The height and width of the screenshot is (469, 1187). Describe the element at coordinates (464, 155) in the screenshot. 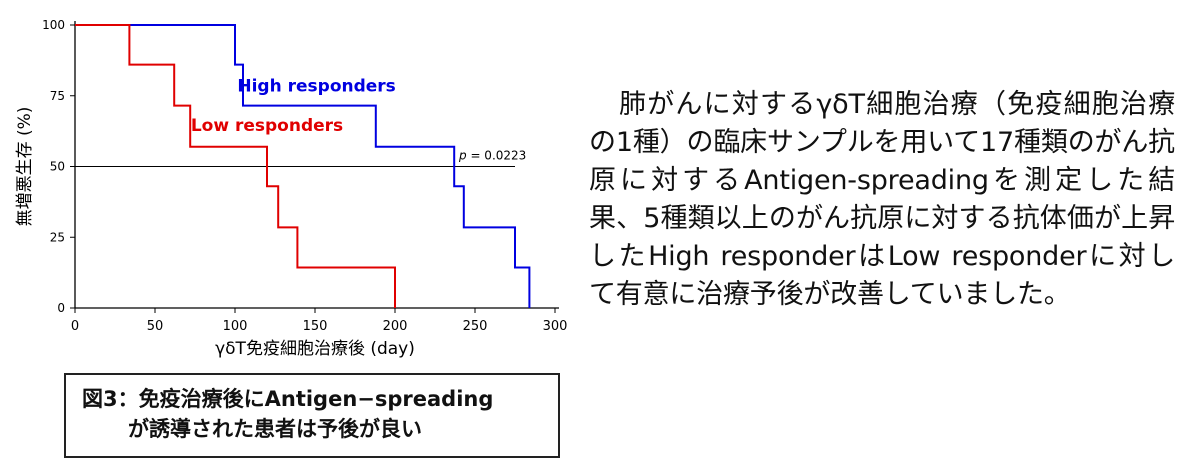

I see `p-label: p` at that location.